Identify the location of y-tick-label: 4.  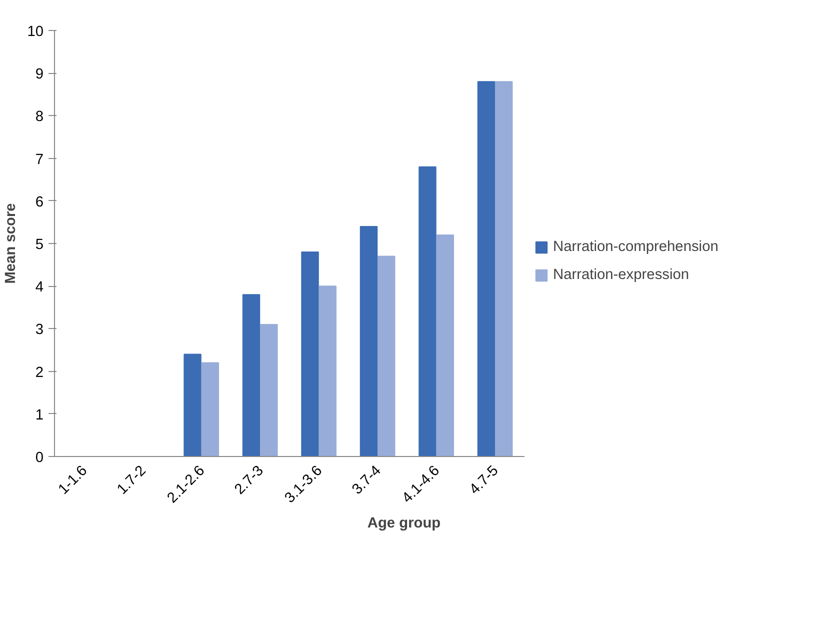
(39, 288).